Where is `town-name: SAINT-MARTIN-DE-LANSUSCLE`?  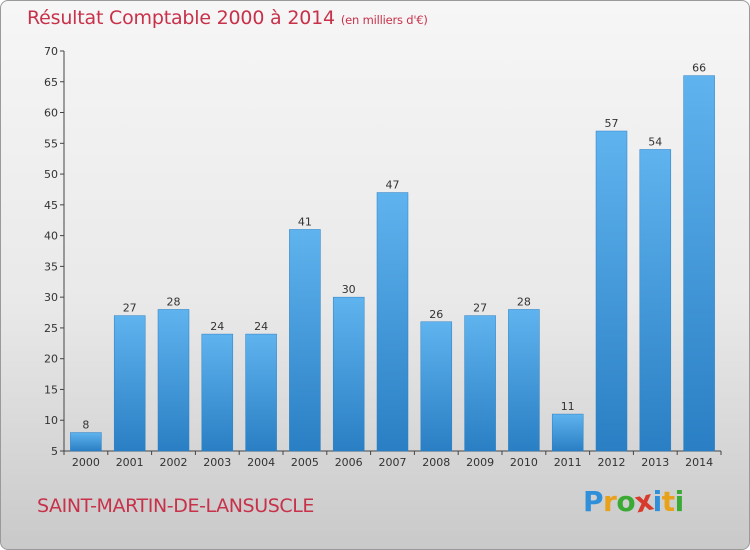 town-name: SAINT-MARTIN-DE-LANSUSCLE is located at coordinates (176, 506).